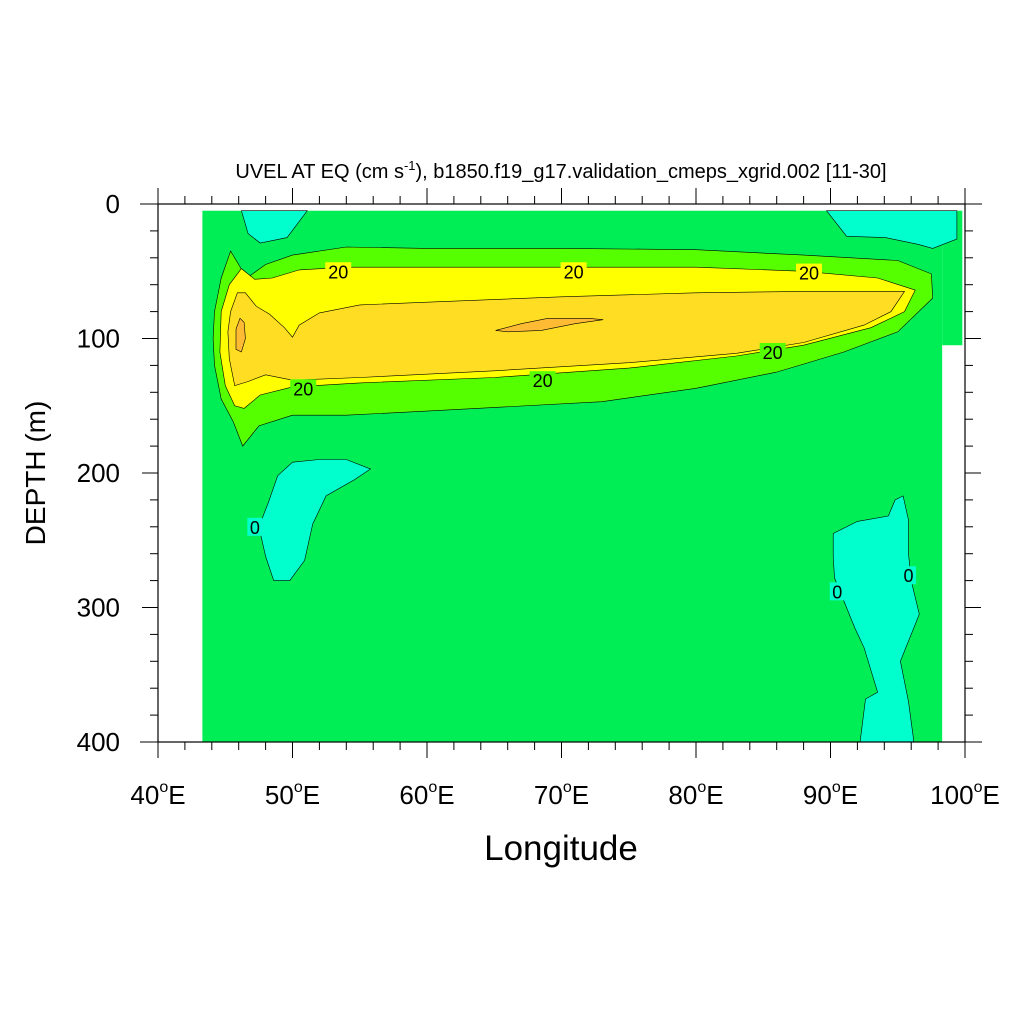  Describe the element at coordinates (410, 165) in the screenshot. I see `title-superscript: -1` at that location.